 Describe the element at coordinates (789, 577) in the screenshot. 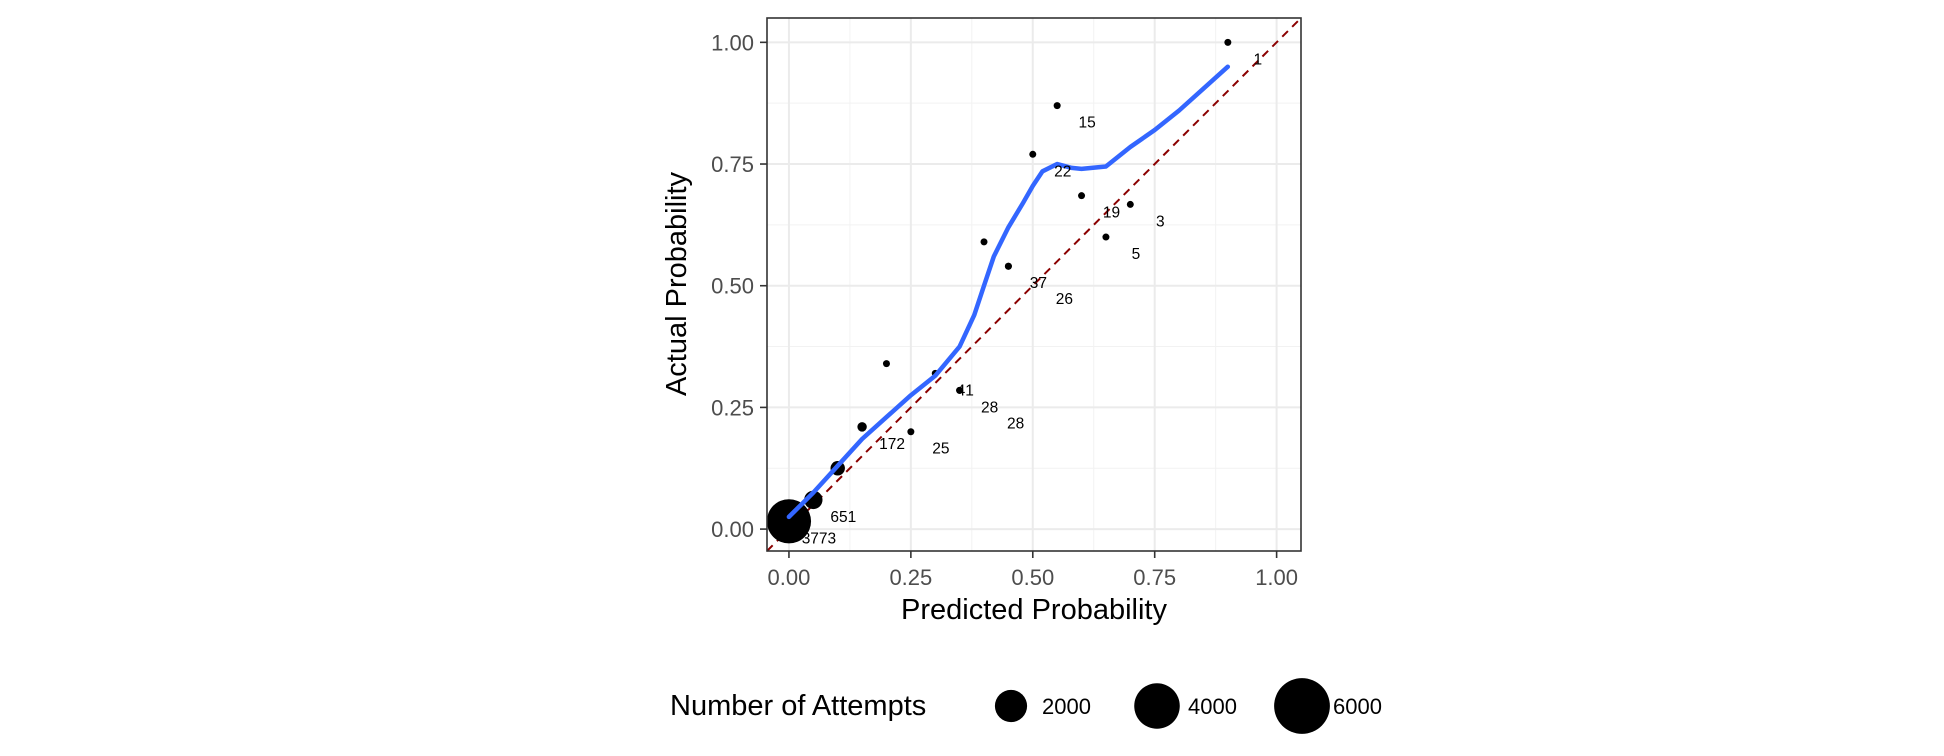

I see `x-tick-label: 0.00` at that location.